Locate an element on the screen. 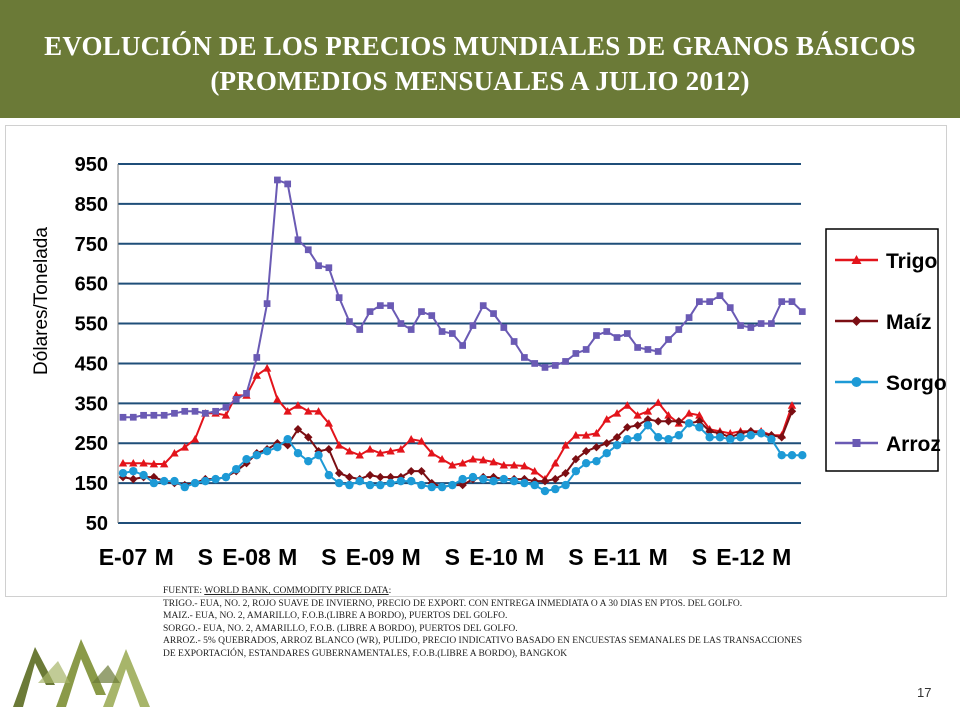 This screenshot has height=720, width=960. legend-marker-trigo is located at coordinates (856, 259).